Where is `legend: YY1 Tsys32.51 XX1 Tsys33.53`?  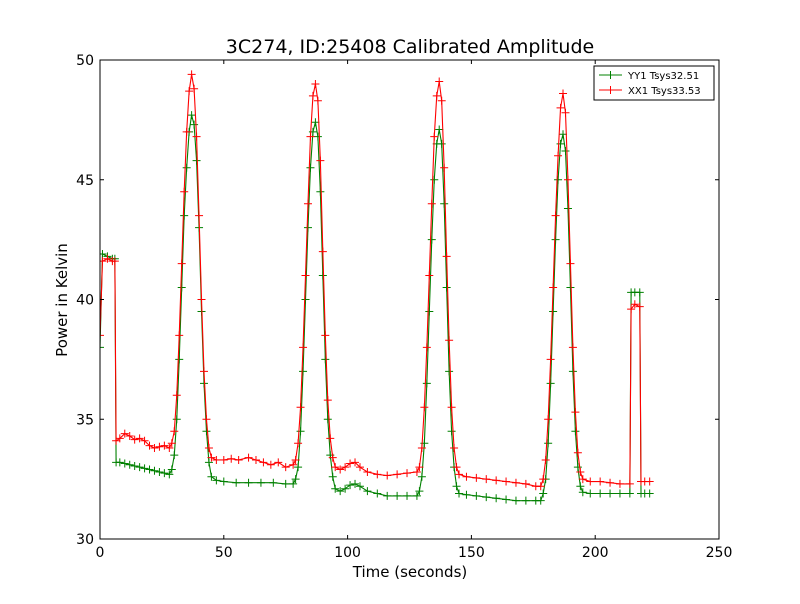
legend: YY1 Tsys32.51 XX1 Tsys33.53 is located at coordinates (654, 83).